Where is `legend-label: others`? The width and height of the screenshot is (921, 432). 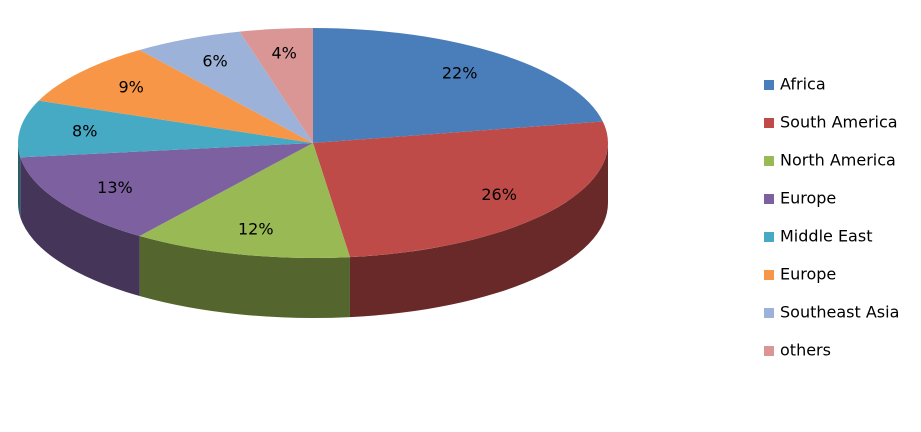 legend-label: others is located at coordinates (805, 350).